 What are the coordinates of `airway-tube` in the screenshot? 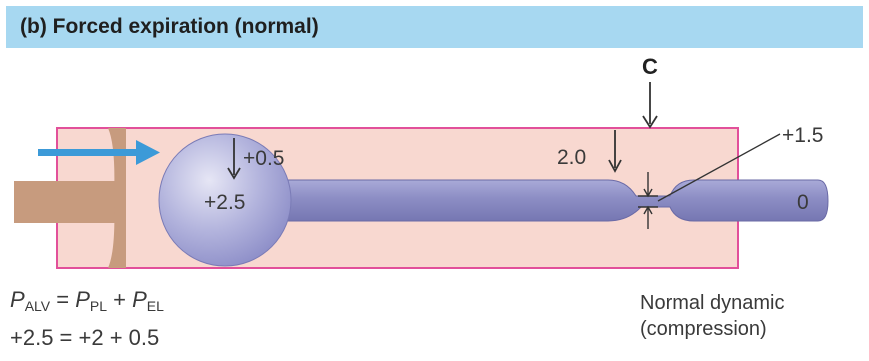 It's located at (554, 200).